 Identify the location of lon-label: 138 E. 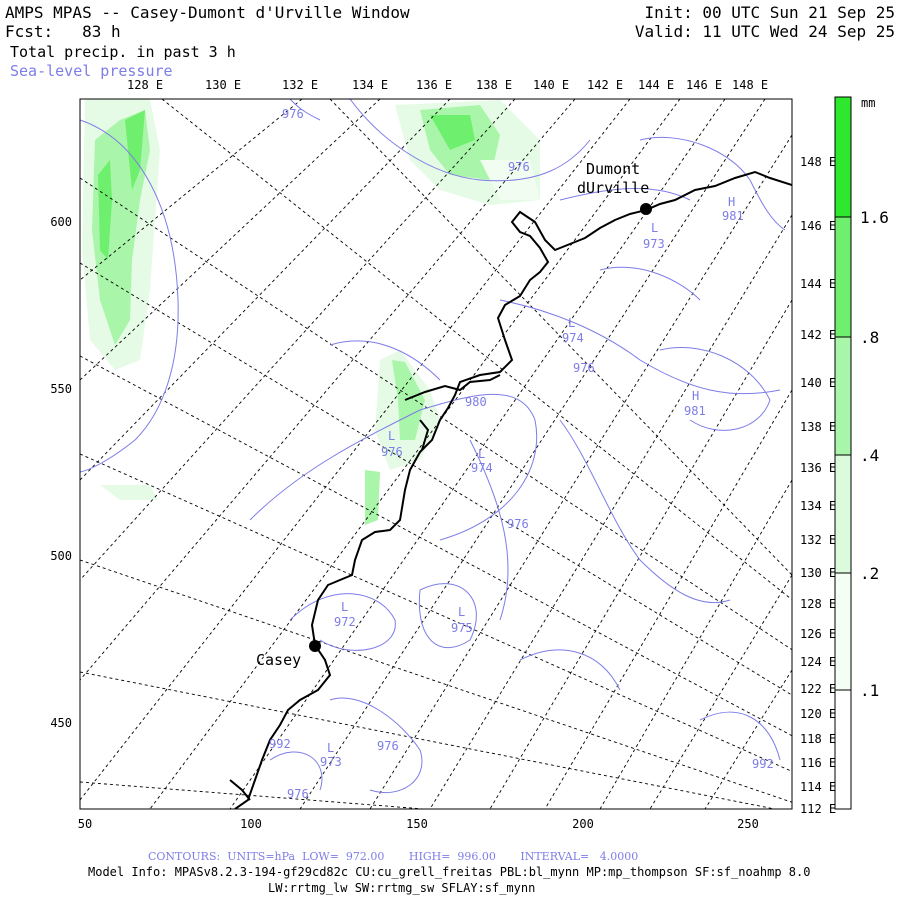
(818, 427).